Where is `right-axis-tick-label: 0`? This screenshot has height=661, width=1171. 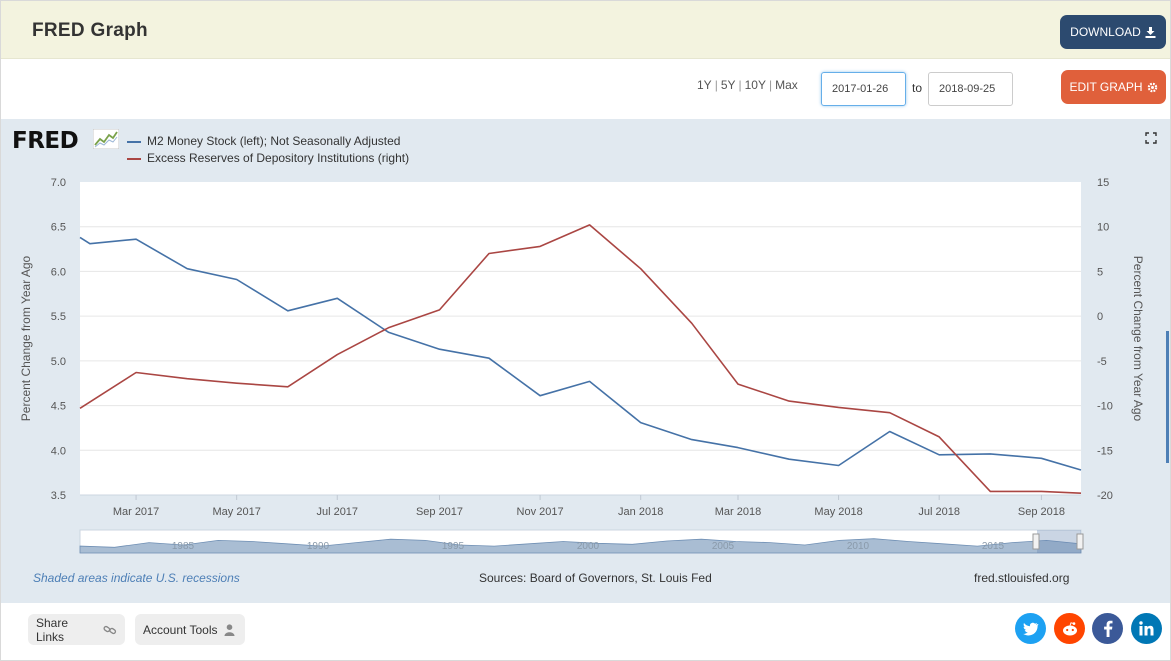
right-axis-tick-label: 0 is located at coordinates (1100, 317).